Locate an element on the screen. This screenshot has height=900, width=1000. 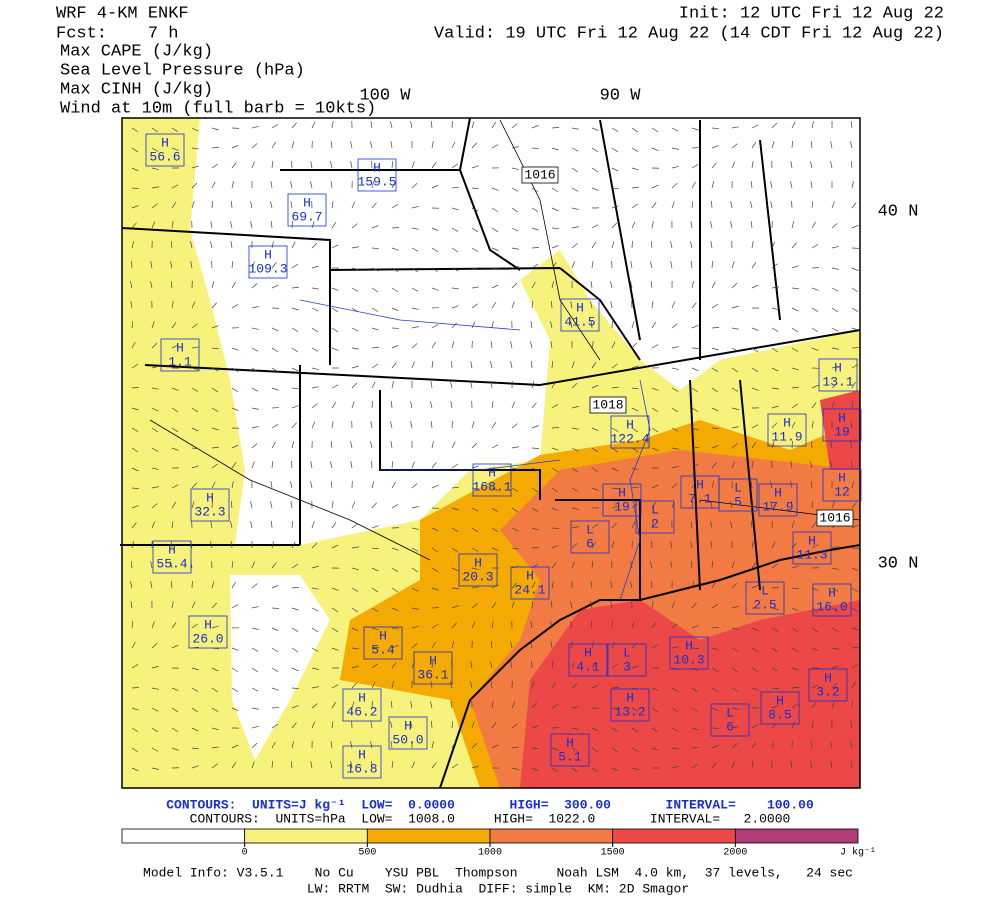
extremum-value: 2 is located at coordinates (655, 523).